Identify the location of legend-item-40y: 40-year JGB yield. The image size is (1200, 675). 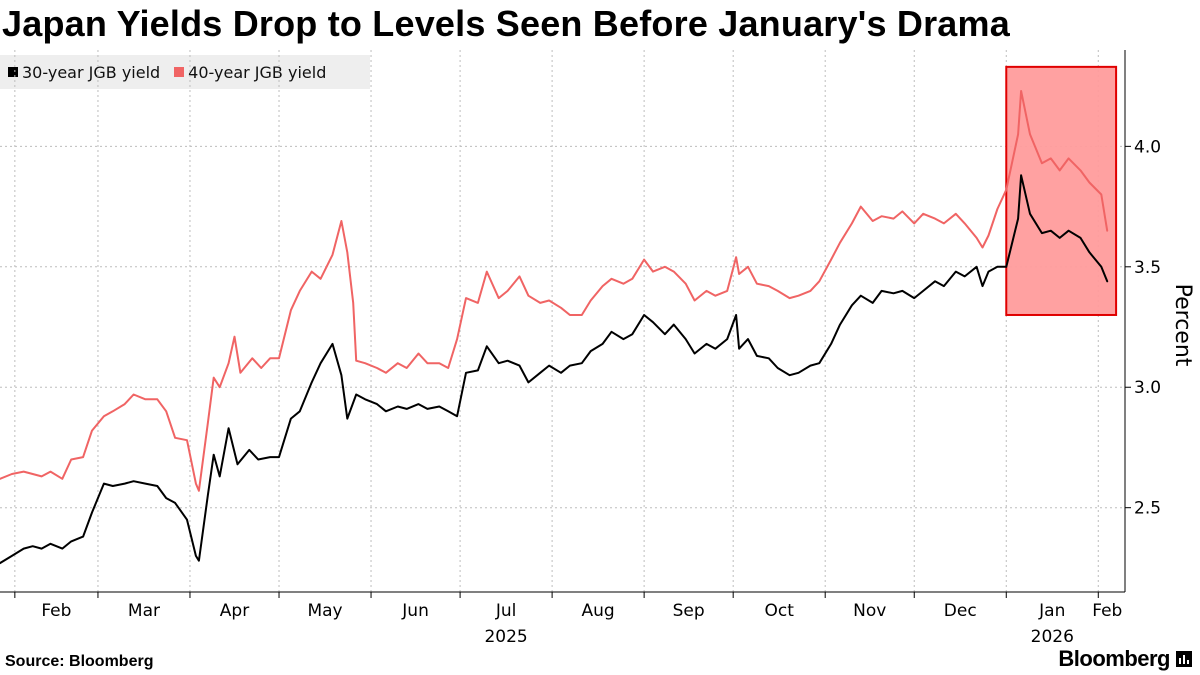
(250, 72).